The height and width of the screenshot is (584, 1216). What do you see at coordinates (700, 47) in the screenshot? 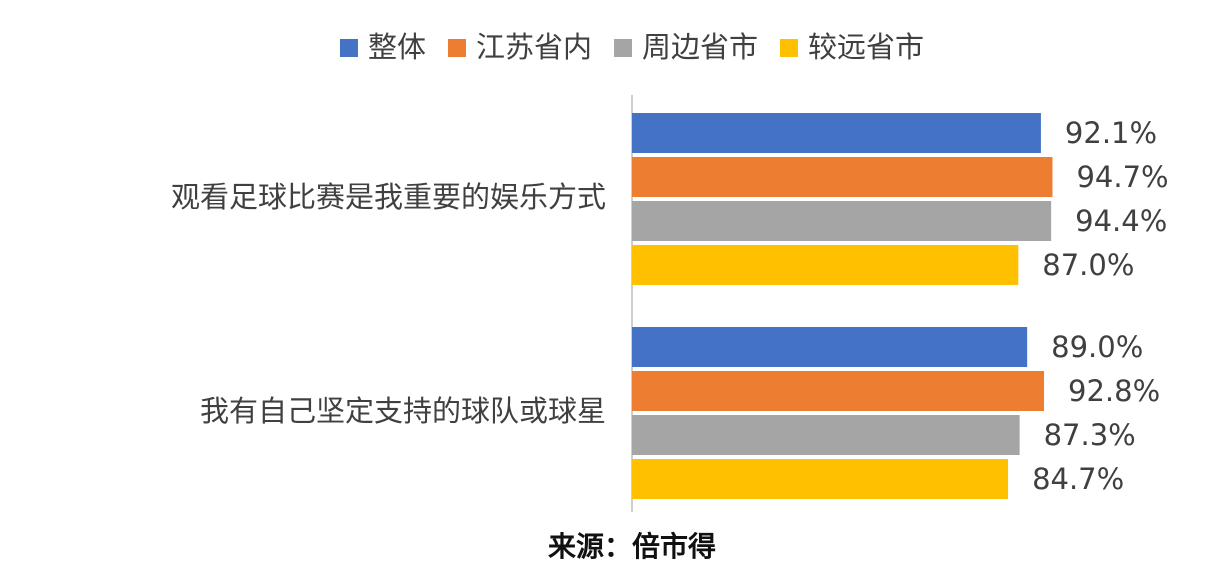
I see `legend-label: 周边省市` at bounding box center [700, 47].